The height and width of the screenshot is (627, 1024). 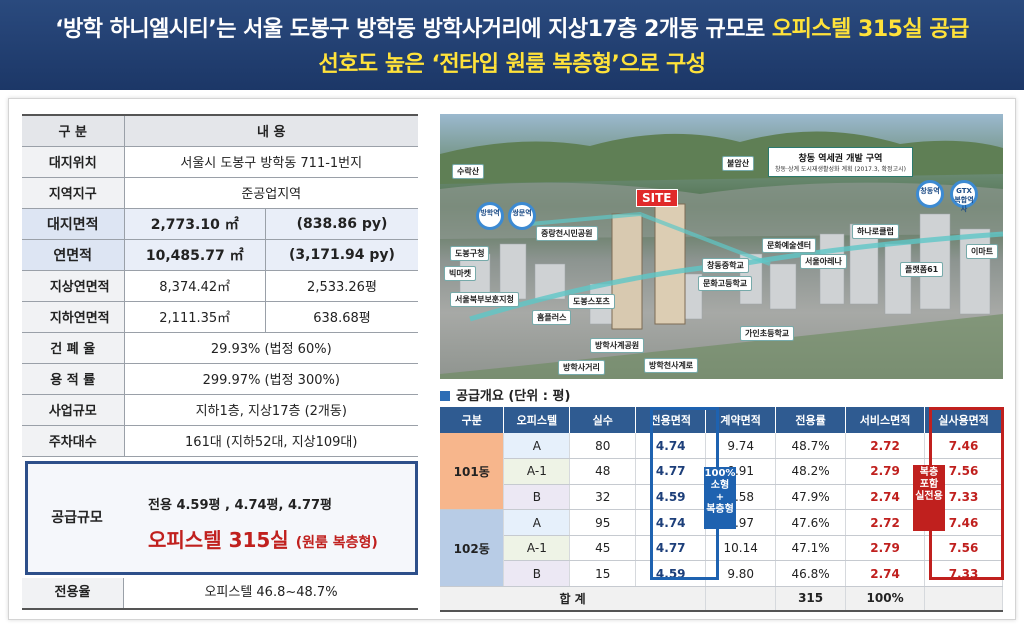 What do you see at coordinates (617, 345) in the screenshot?
I see `map-label: 방학사계공원` at bounding box center [617, 345].